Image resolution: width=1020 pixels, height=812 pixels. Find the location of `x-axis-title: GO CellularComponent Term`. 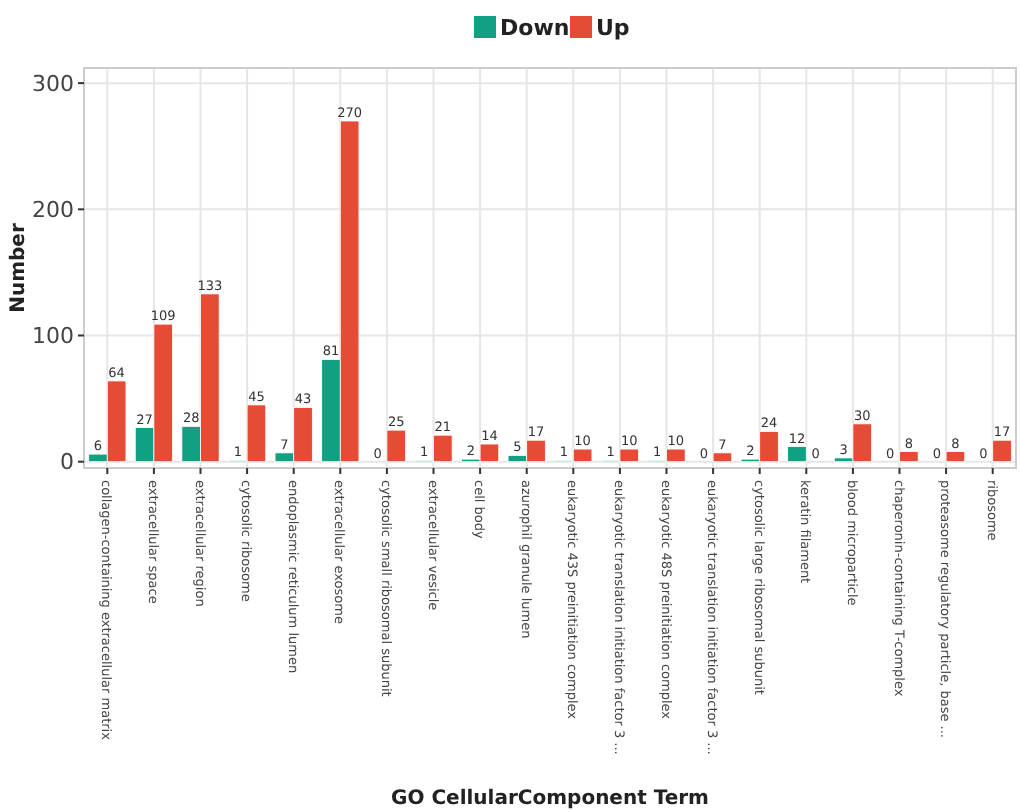

x-axis-title: GO CellularComponent Term is located at coordinates (550, 799).